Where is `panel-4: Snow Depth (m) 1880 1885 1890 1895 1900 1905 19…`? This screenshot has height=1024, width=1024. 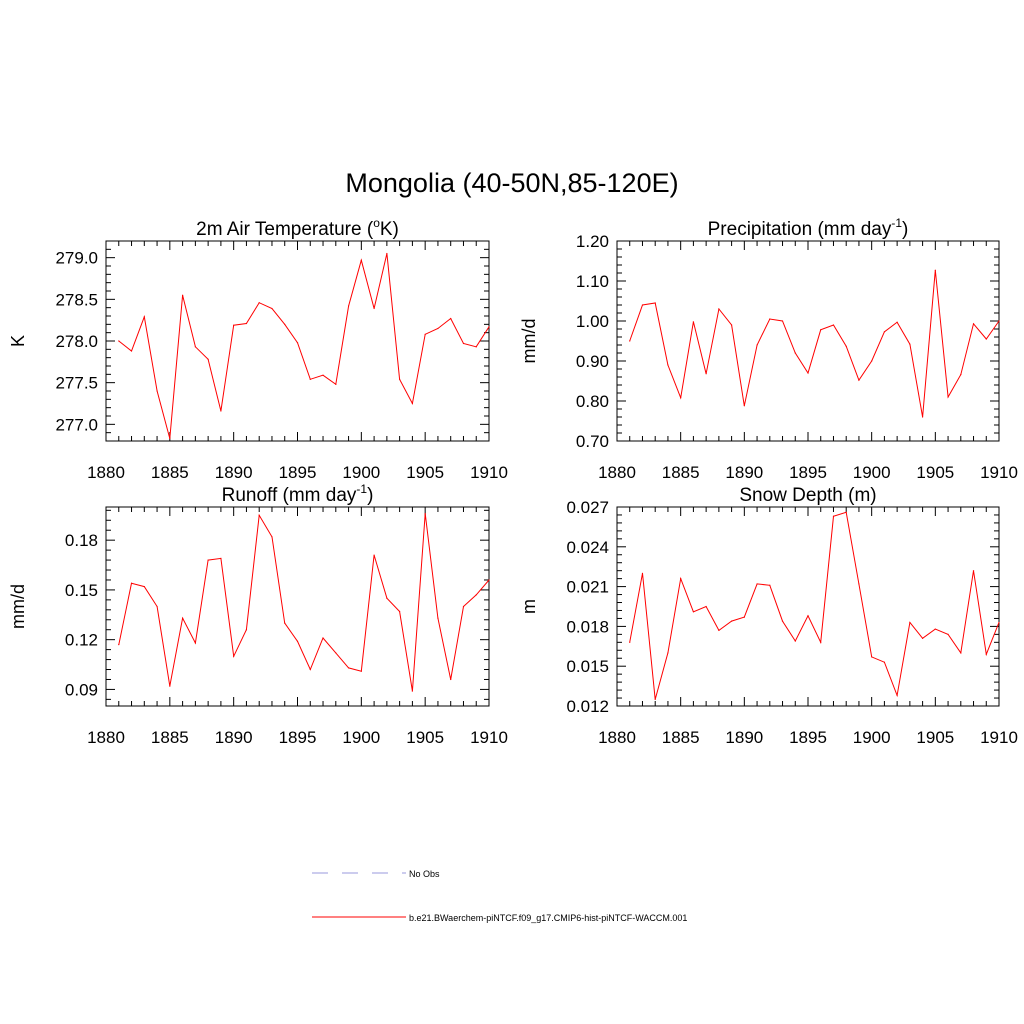 panel-4: Snow Depth (m) 1880 1885 1890 1895 1900 1905 19… is located at coordinates (768, 616).